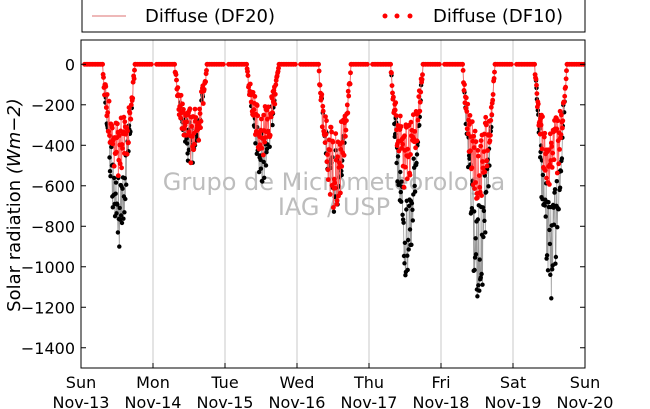 This screenshot has height=409, width=650. What do you see at coordinates (153, 382) in the screenshot?
I see `x-tick-label-day: Mon` at bounding box center [153, 382].